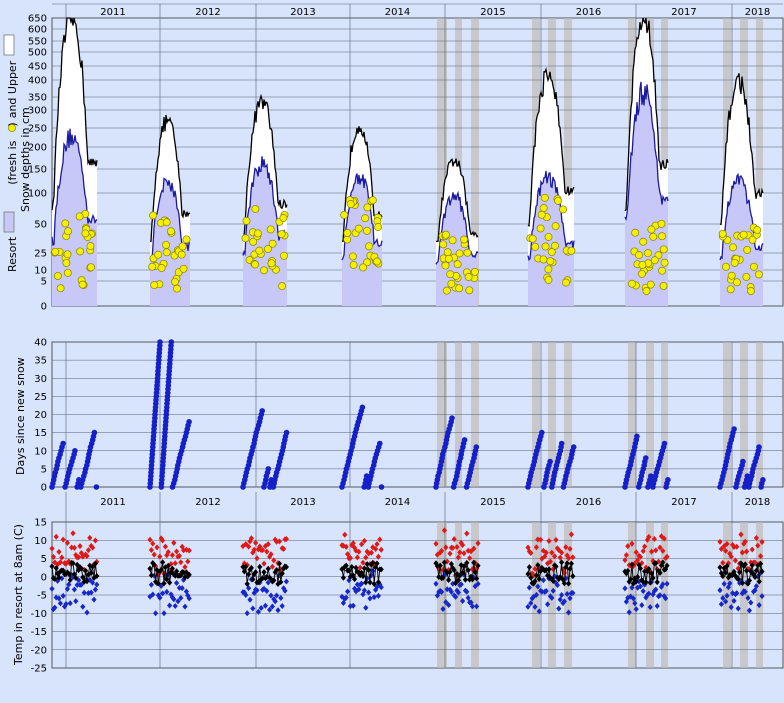 The height and width of the screenshot is (703, 784). Describe the element at coordinates (37, 67) in the screenshot. I see `snow-y-tick-label: 450` at that location.